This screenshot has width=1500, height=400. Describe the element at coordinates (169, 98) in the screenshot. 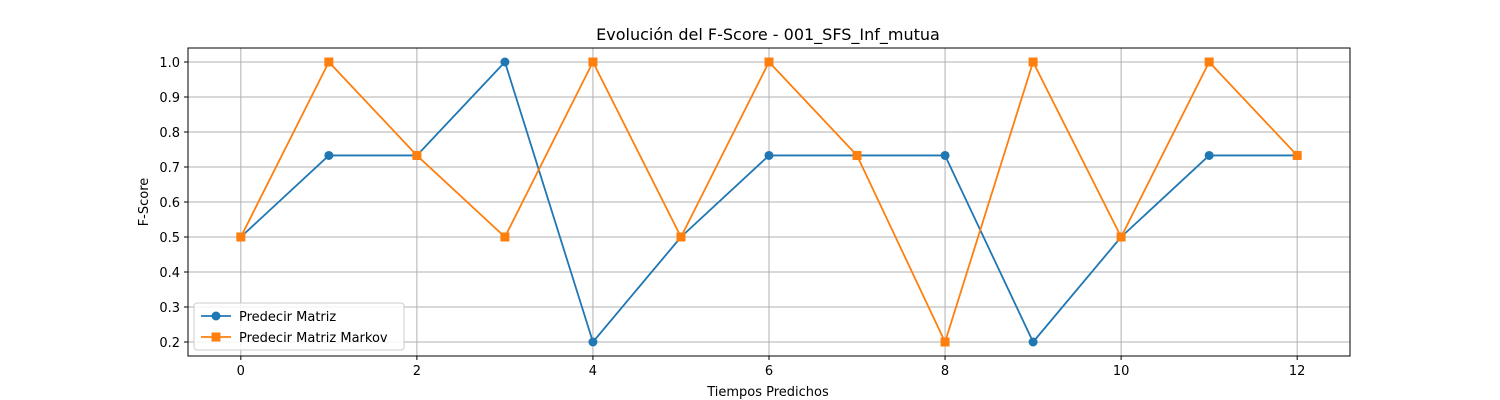

I see `y-tick-label: 0.9` at that location.